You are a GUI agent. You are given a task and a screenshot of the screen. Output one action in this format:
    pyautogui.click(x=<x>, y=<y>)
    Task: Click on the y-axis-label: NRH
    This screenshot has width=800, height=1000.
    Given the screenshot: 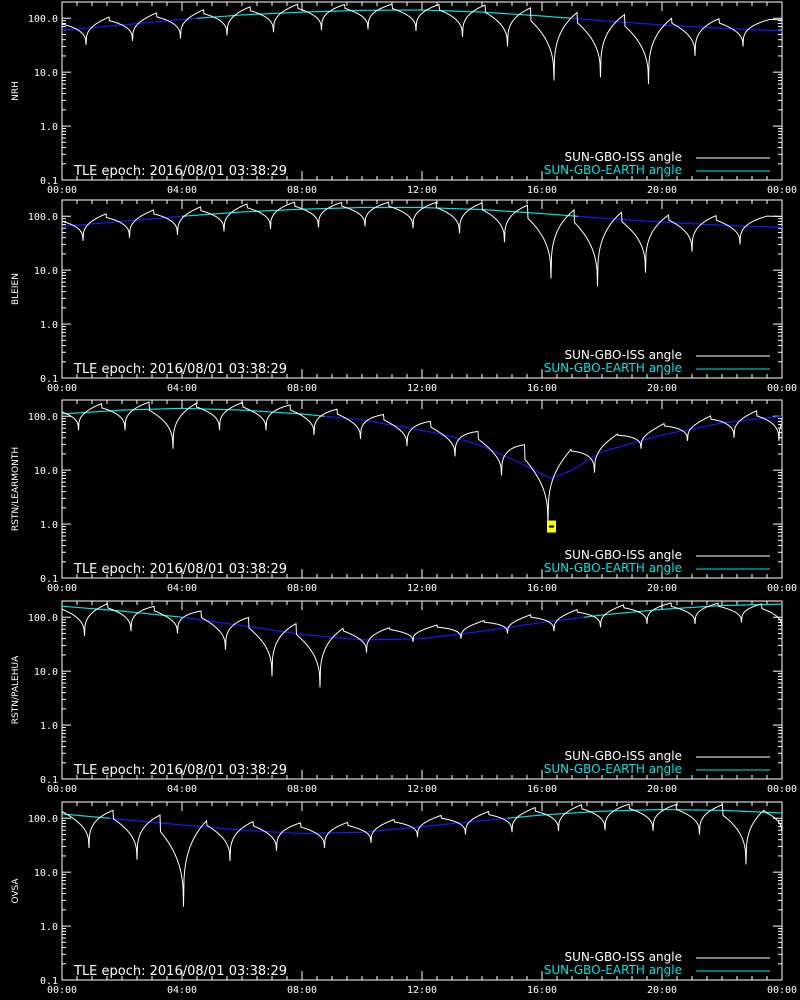 What is the action you would take?
    pyautogui.click(x=16, y=91)
    